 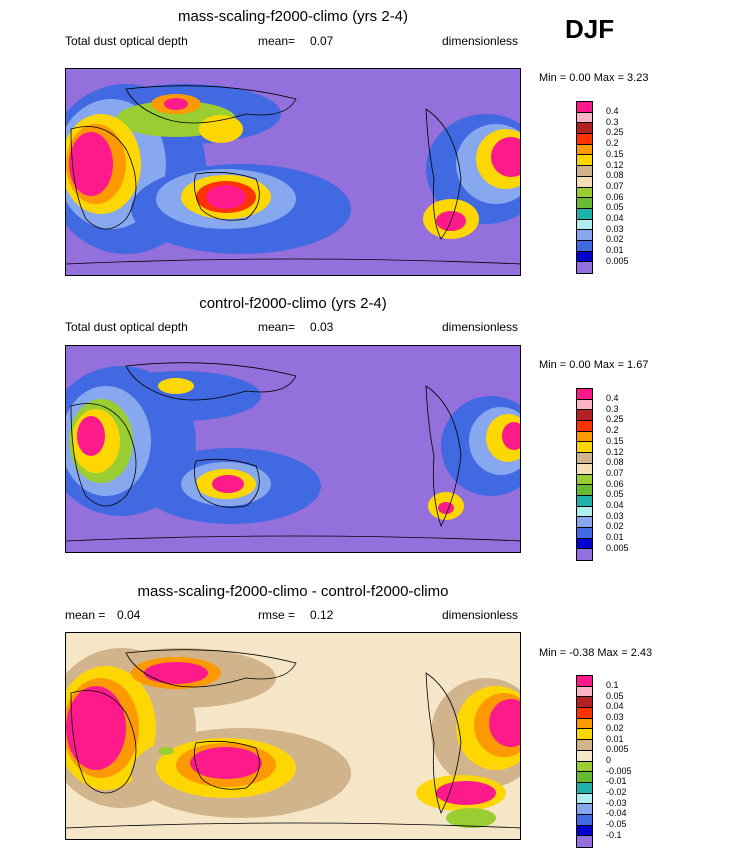 What do you see at coordinates (612, 111) in the screenshot?
I see `colorbar-tick-label: 0.4` at bounding box center [612, 111].